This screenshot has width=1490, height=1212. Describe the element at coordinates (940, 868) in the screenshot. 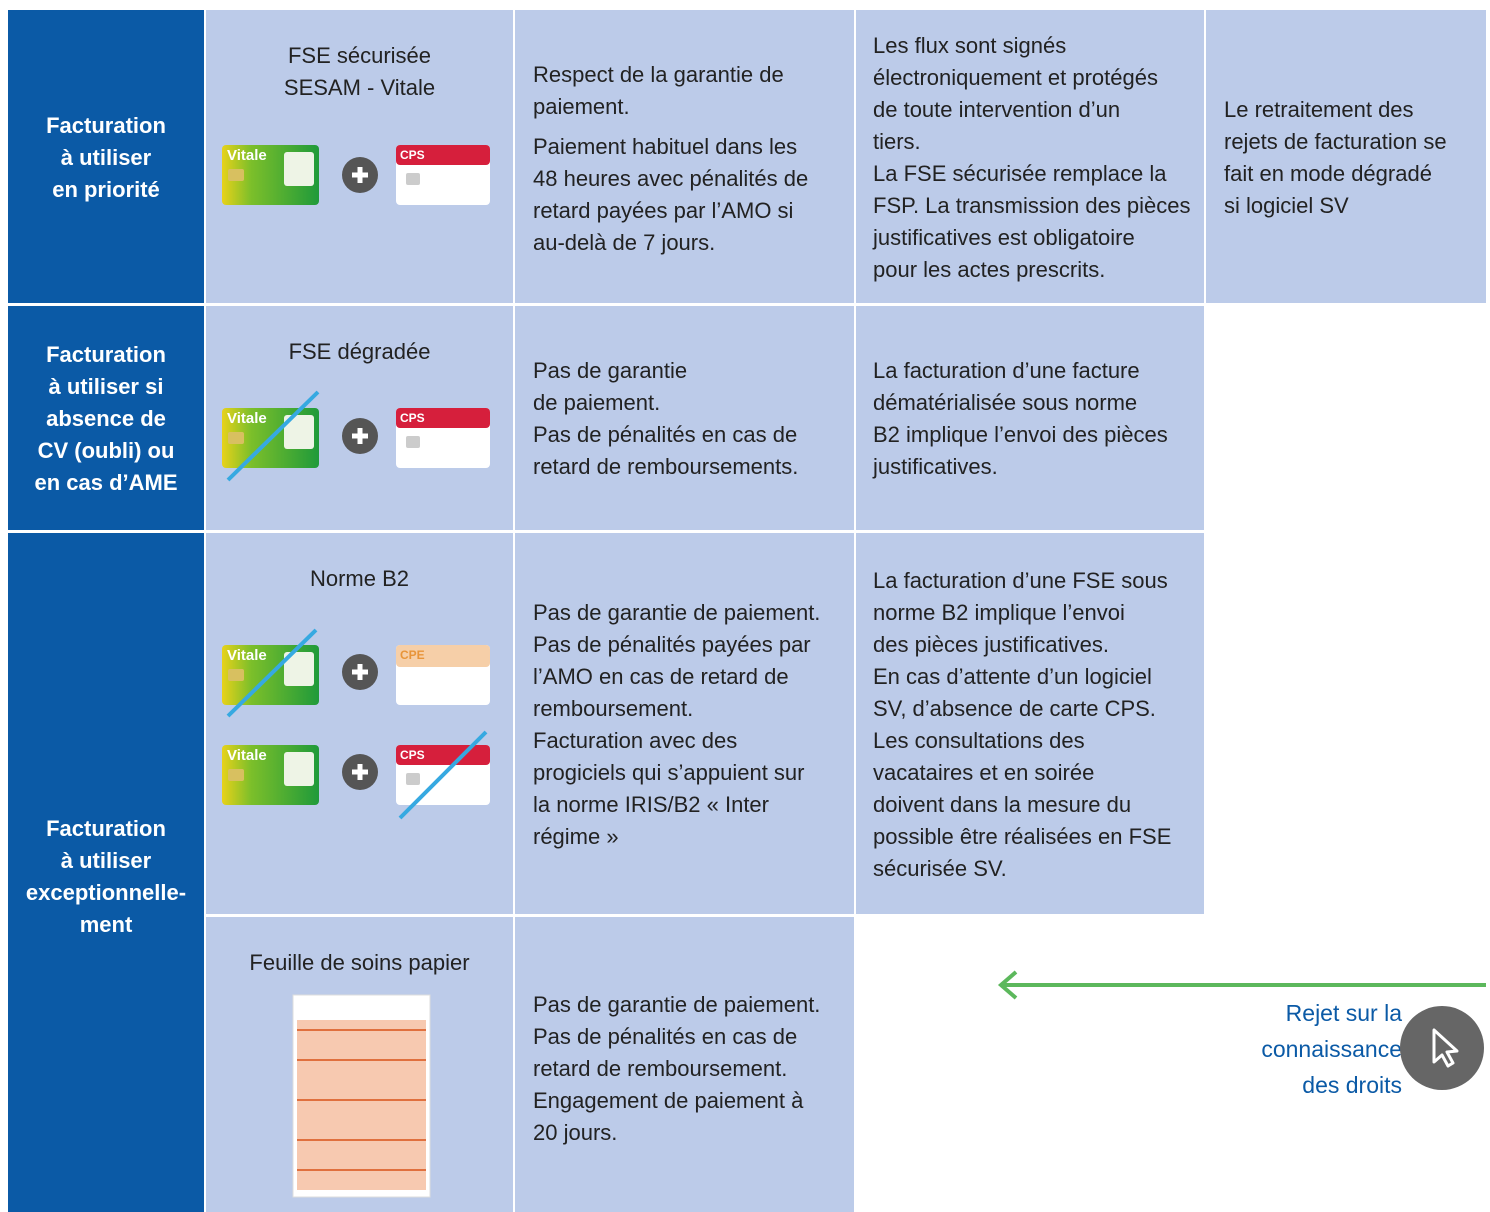

I see `text-line: sécurisée SV.` at that location.